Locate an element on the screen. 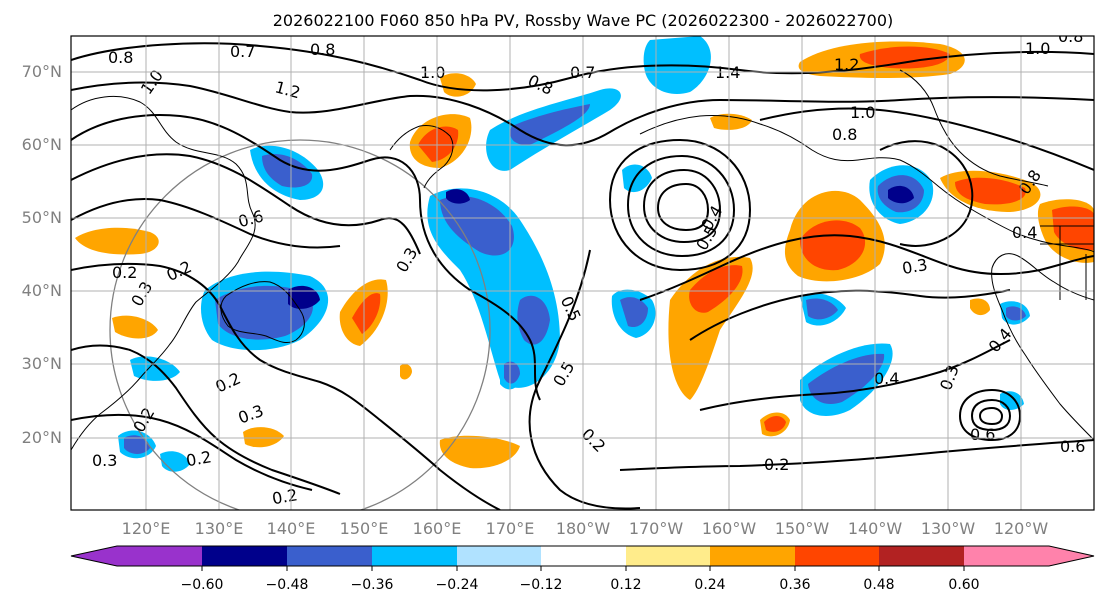 The width and height of the screenshot is (1105, 604). colorbar-tick-label: −0.24 is located at coordinates (457, 585).